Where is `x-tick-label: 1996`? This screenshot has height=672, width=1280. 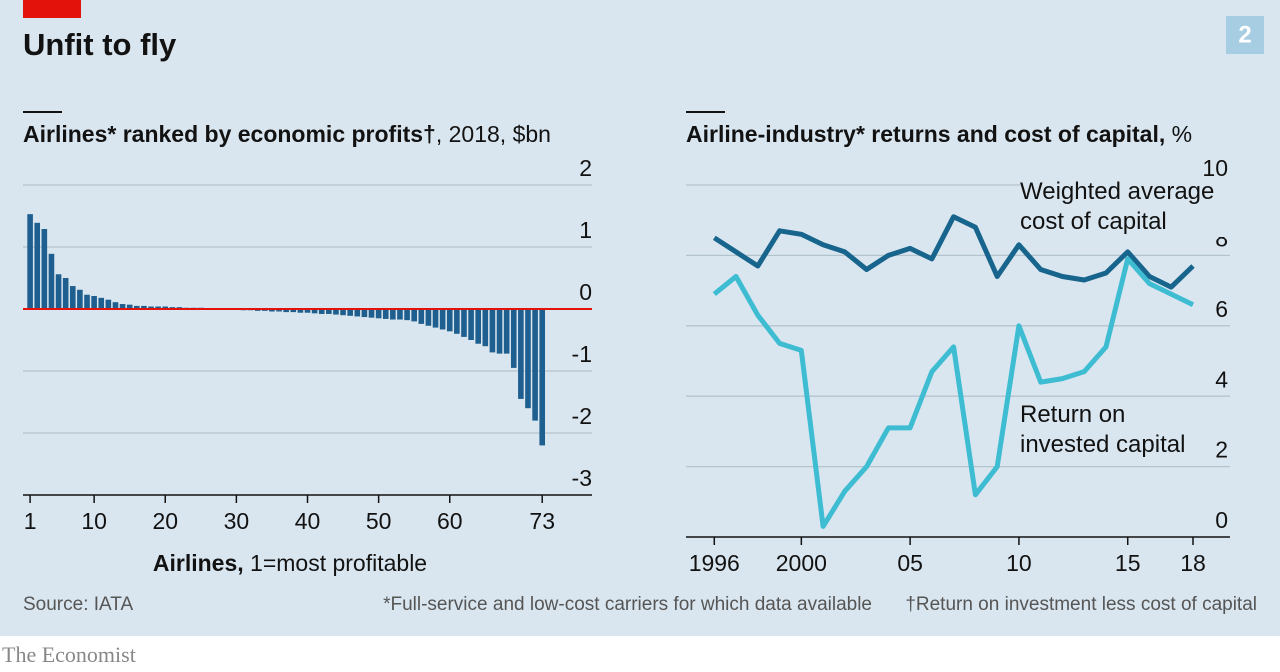 x-tick-label: 1996 is located at coordinates (714, 563).